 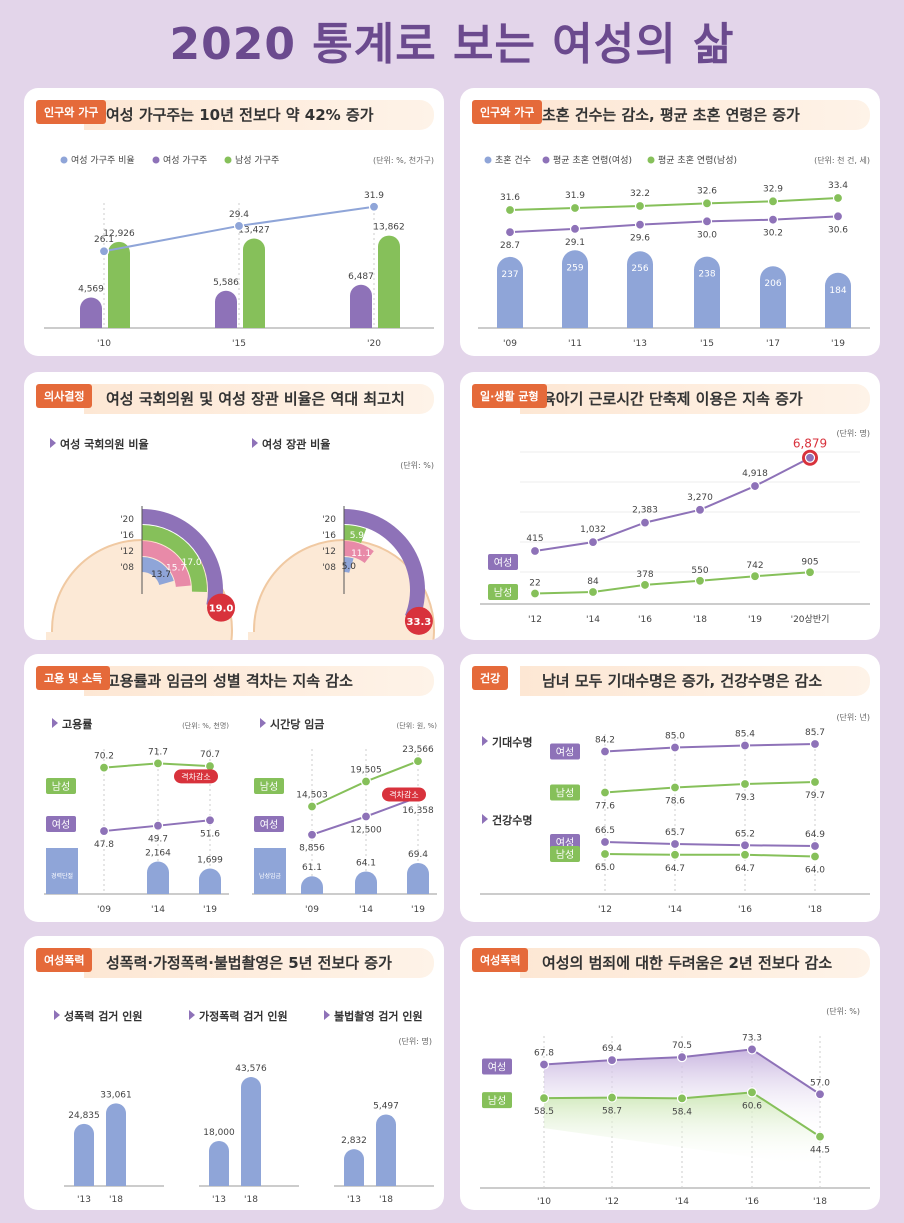 I want to click on legend-label: 평균 초혼 연령(남성), so click(x=697, y=160).